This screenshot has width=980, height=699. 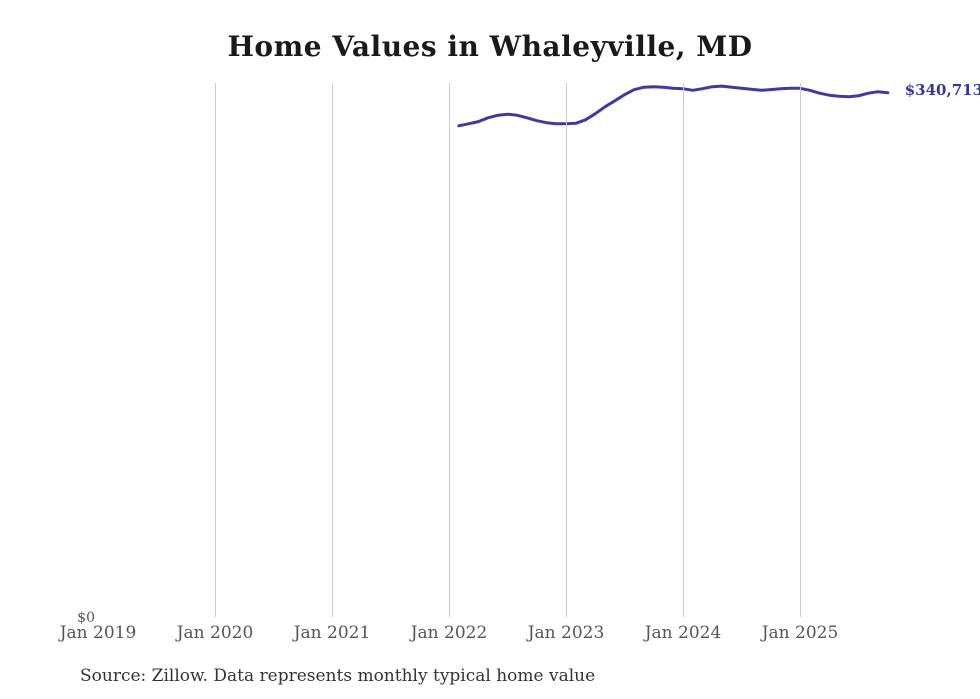 What do you see at coordinates (942, 89) in the screenshot?
I see `latest-value-label: $340,713` at bounding box center [942, 89].